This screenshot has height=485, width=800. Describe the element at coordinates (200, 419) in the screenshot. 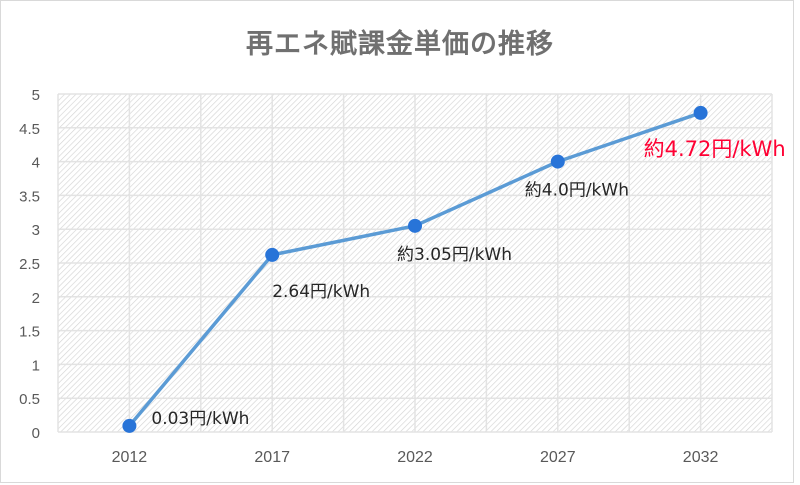

I see `data-label: 0.03円/kWh` at that location.